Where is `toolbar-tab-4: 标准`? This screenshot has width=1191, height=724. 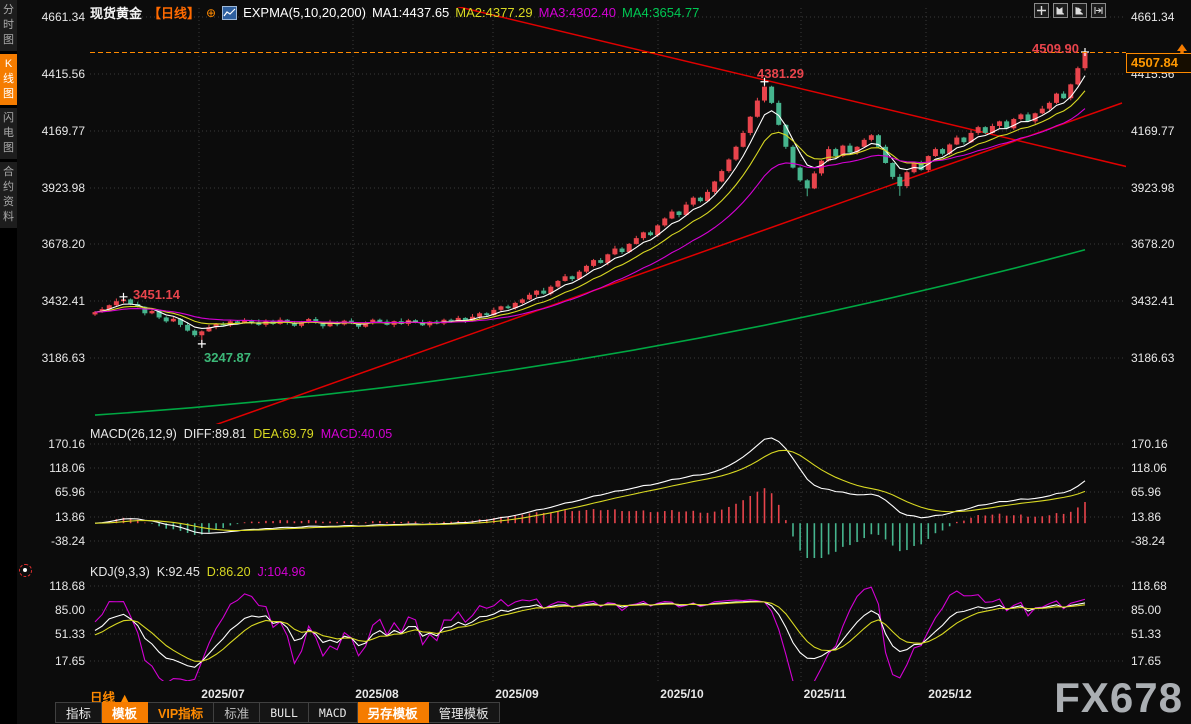
toolbar-tab-4: 标准 is located at coordinates (237, 712).